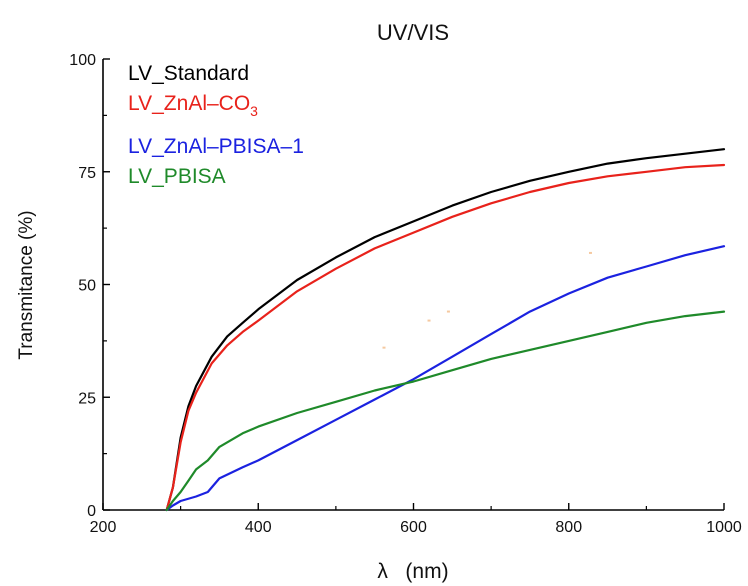 The image size is (748, 586). What do you see at coordinates (568, 527) in the screenshot?
I see `x-tick-label: 800` at bounding box center [568, 527].